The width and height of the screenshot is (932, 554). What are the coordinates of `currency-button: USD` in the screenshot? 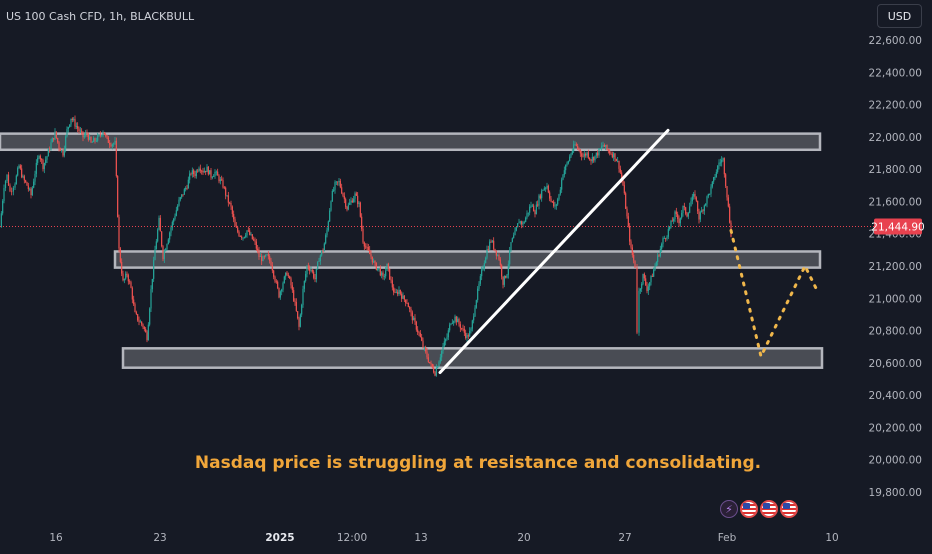 It's located at (899, 16).